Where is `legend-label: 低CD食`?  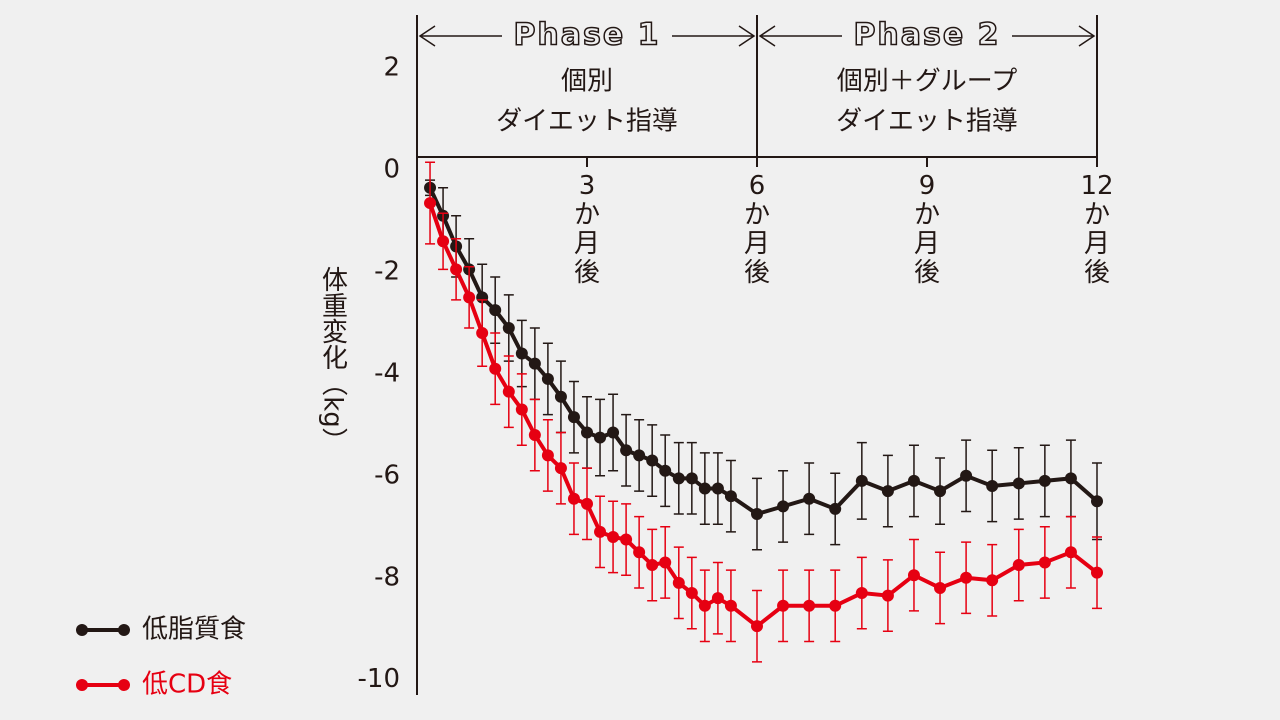 legend-label: 低CD食 is located at coordinates (187, 685).